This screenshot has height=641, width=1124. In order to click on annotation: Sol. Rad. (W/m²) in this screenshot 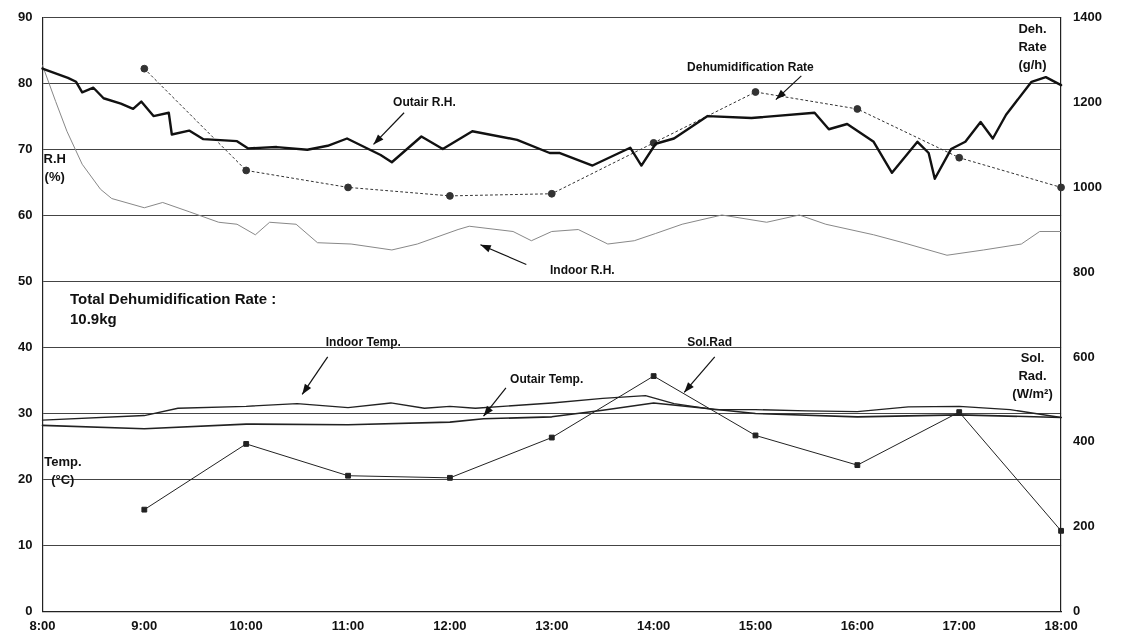, I will do `click(1032, 375)`.